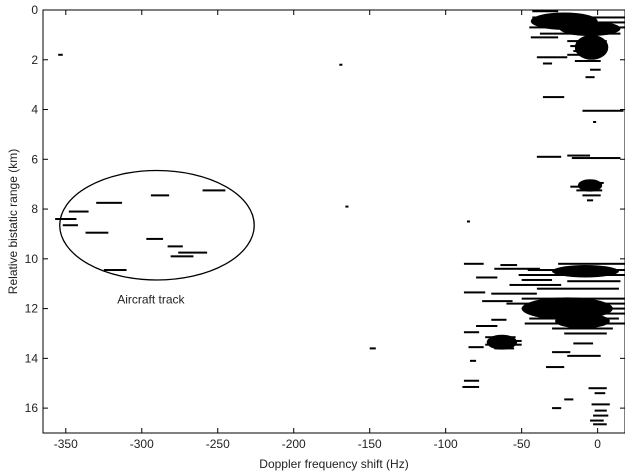 This screenshot has width=625, height=476. I want to click on annotation-aircraft-track: Aircraft track, so click(151, 300).